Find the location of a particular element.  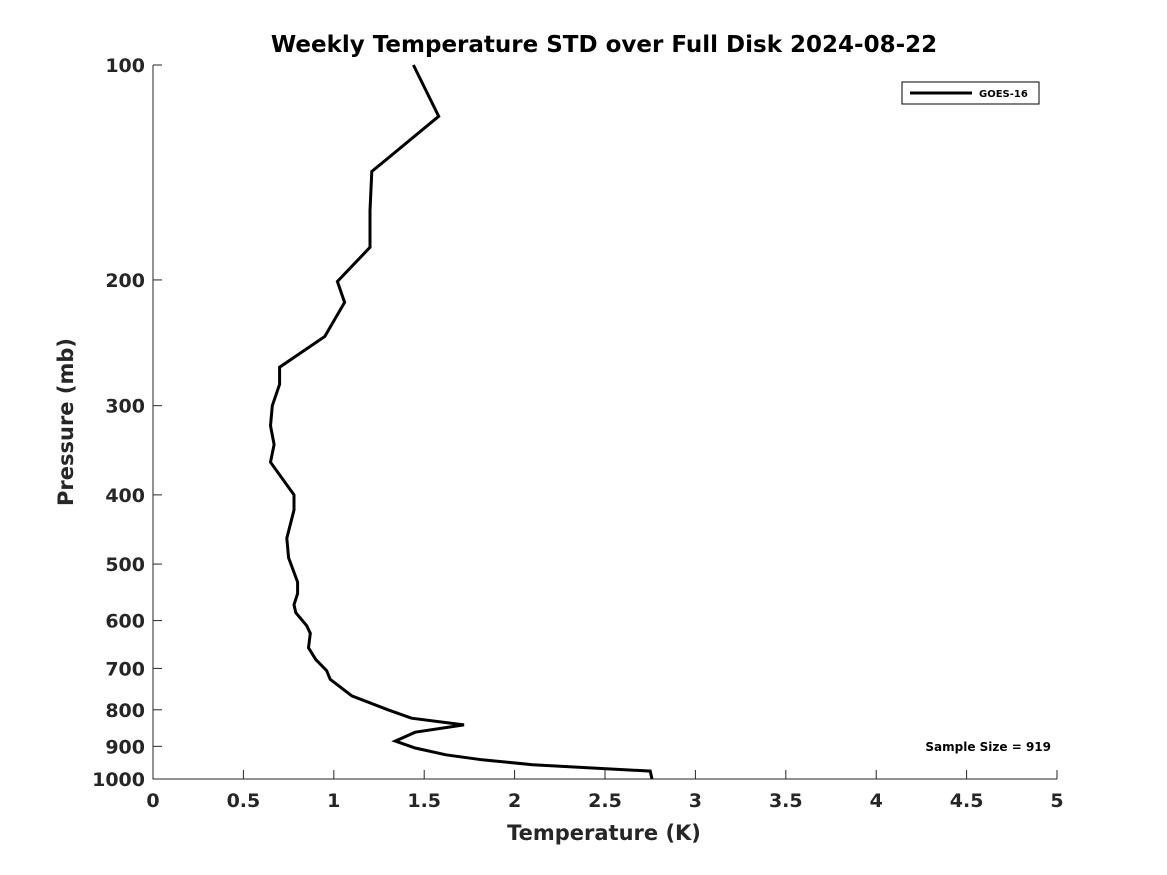

x-tick-label: 3 is located at coordinates (695, 801).